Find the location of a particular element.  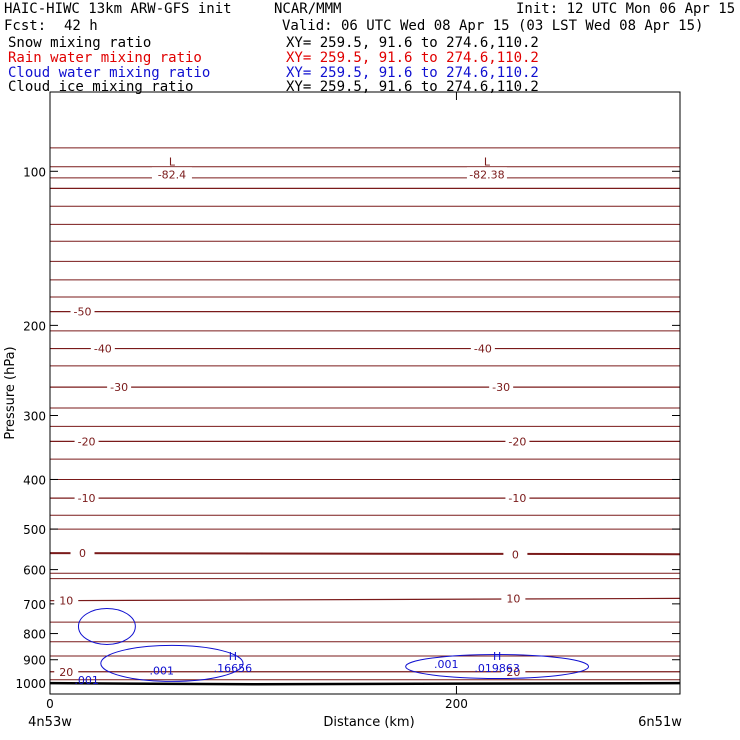

cloud-water-contours is located at coordinates (333, 644).